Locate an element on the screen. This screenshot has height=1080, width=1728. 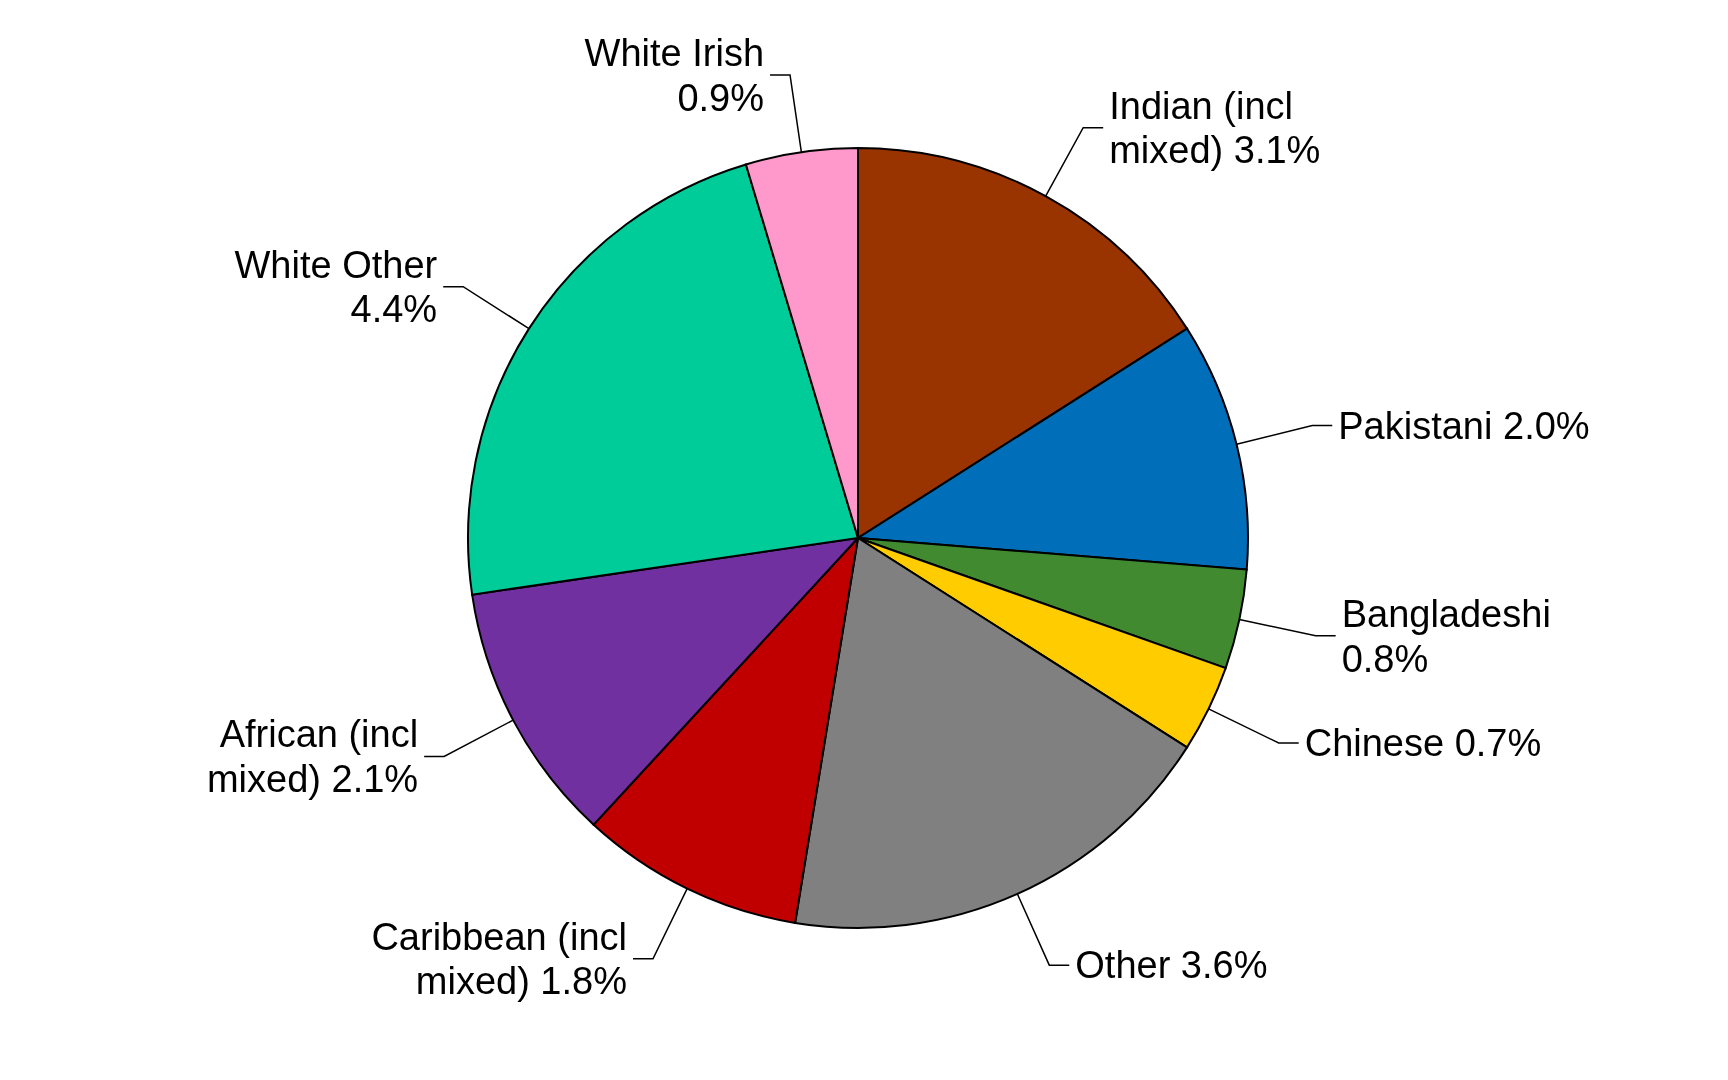
slice-label: Chinese 0.7% is located at coordinates (1423, 743).